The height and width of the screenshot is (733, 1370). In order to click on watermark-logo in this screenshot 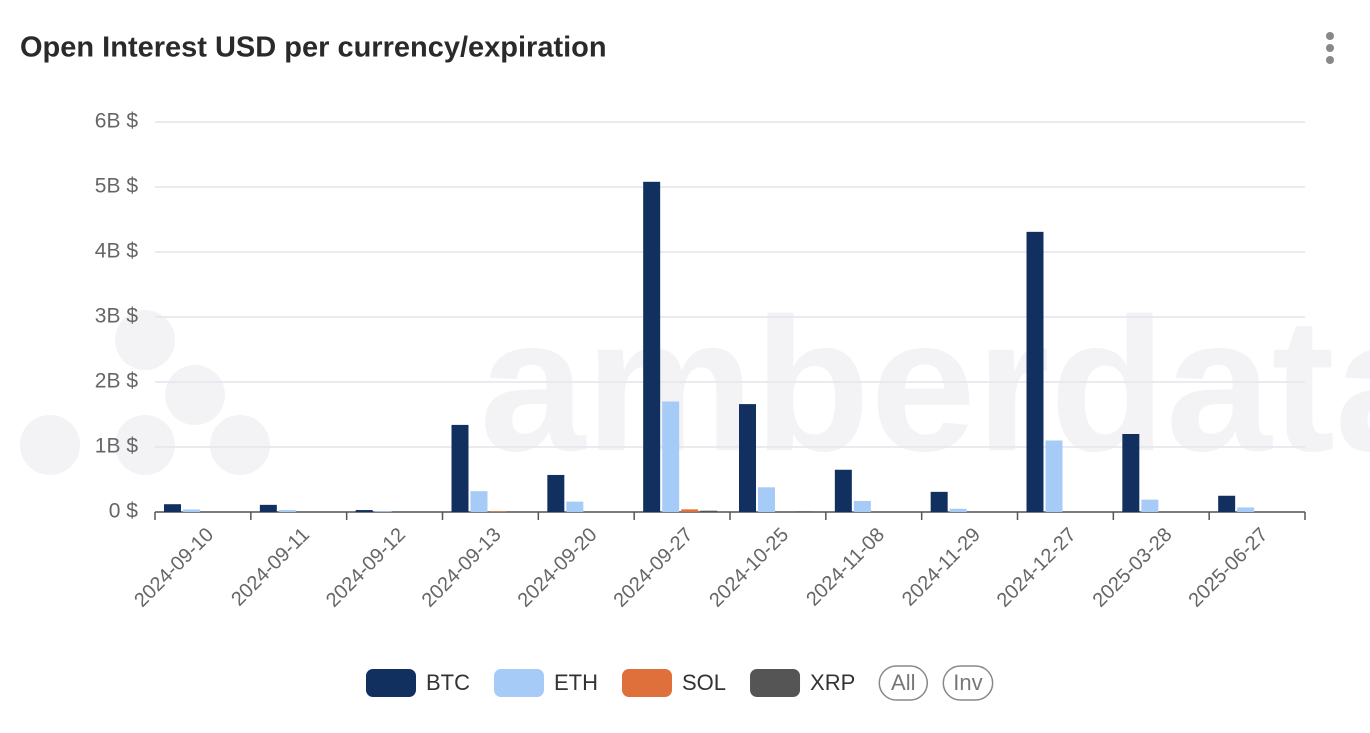, I will do `click(145, 392)`.